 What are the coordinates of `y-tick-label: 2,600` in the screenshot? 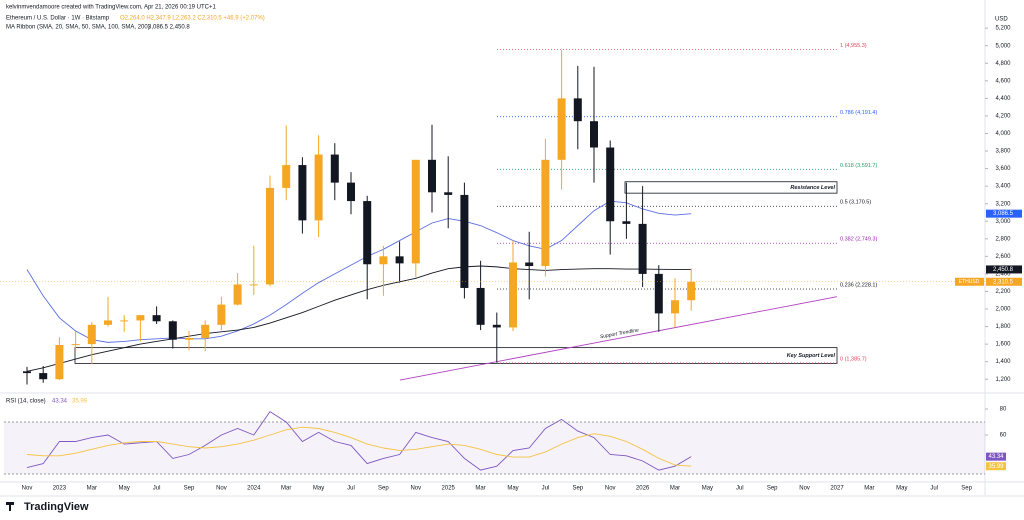 It's located at (1003, 257).